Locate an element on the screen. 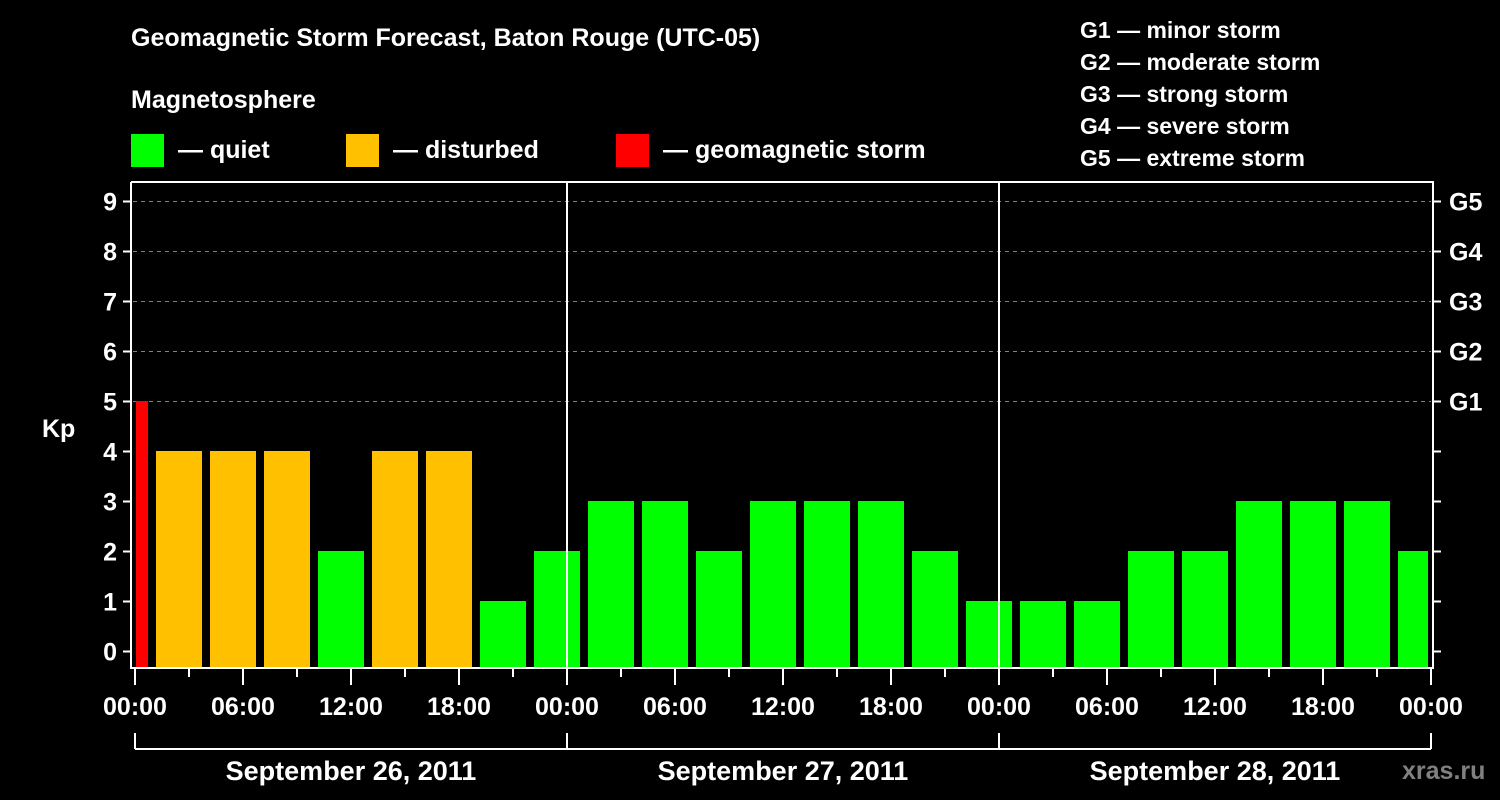  legend-label-storm: — geomagnetic storm is located at coordinates (794, 150).